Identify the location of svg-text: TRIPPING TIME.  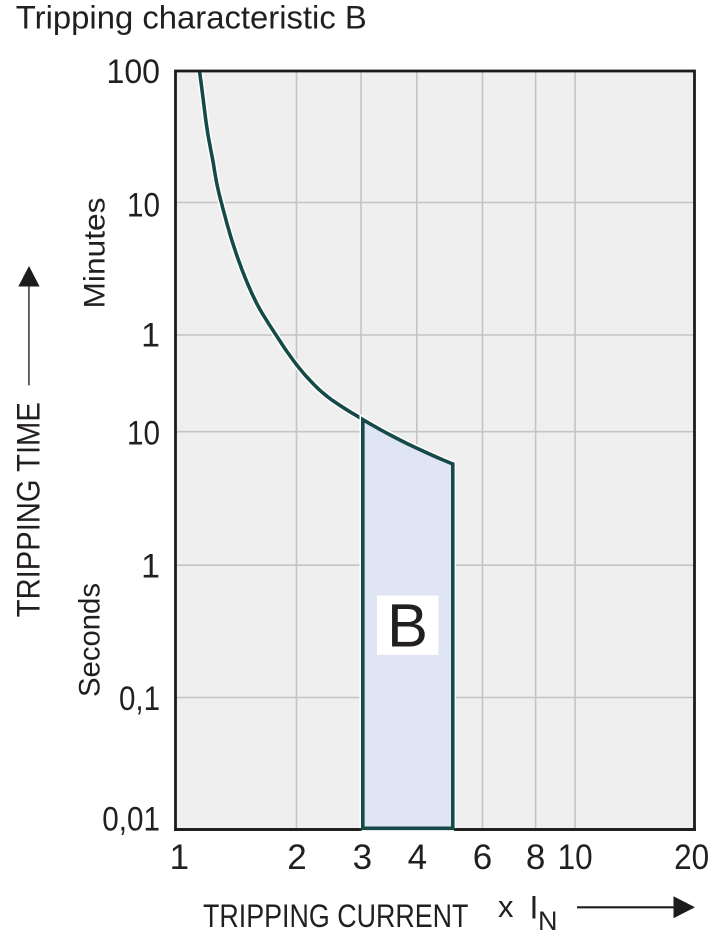
(28, 509).